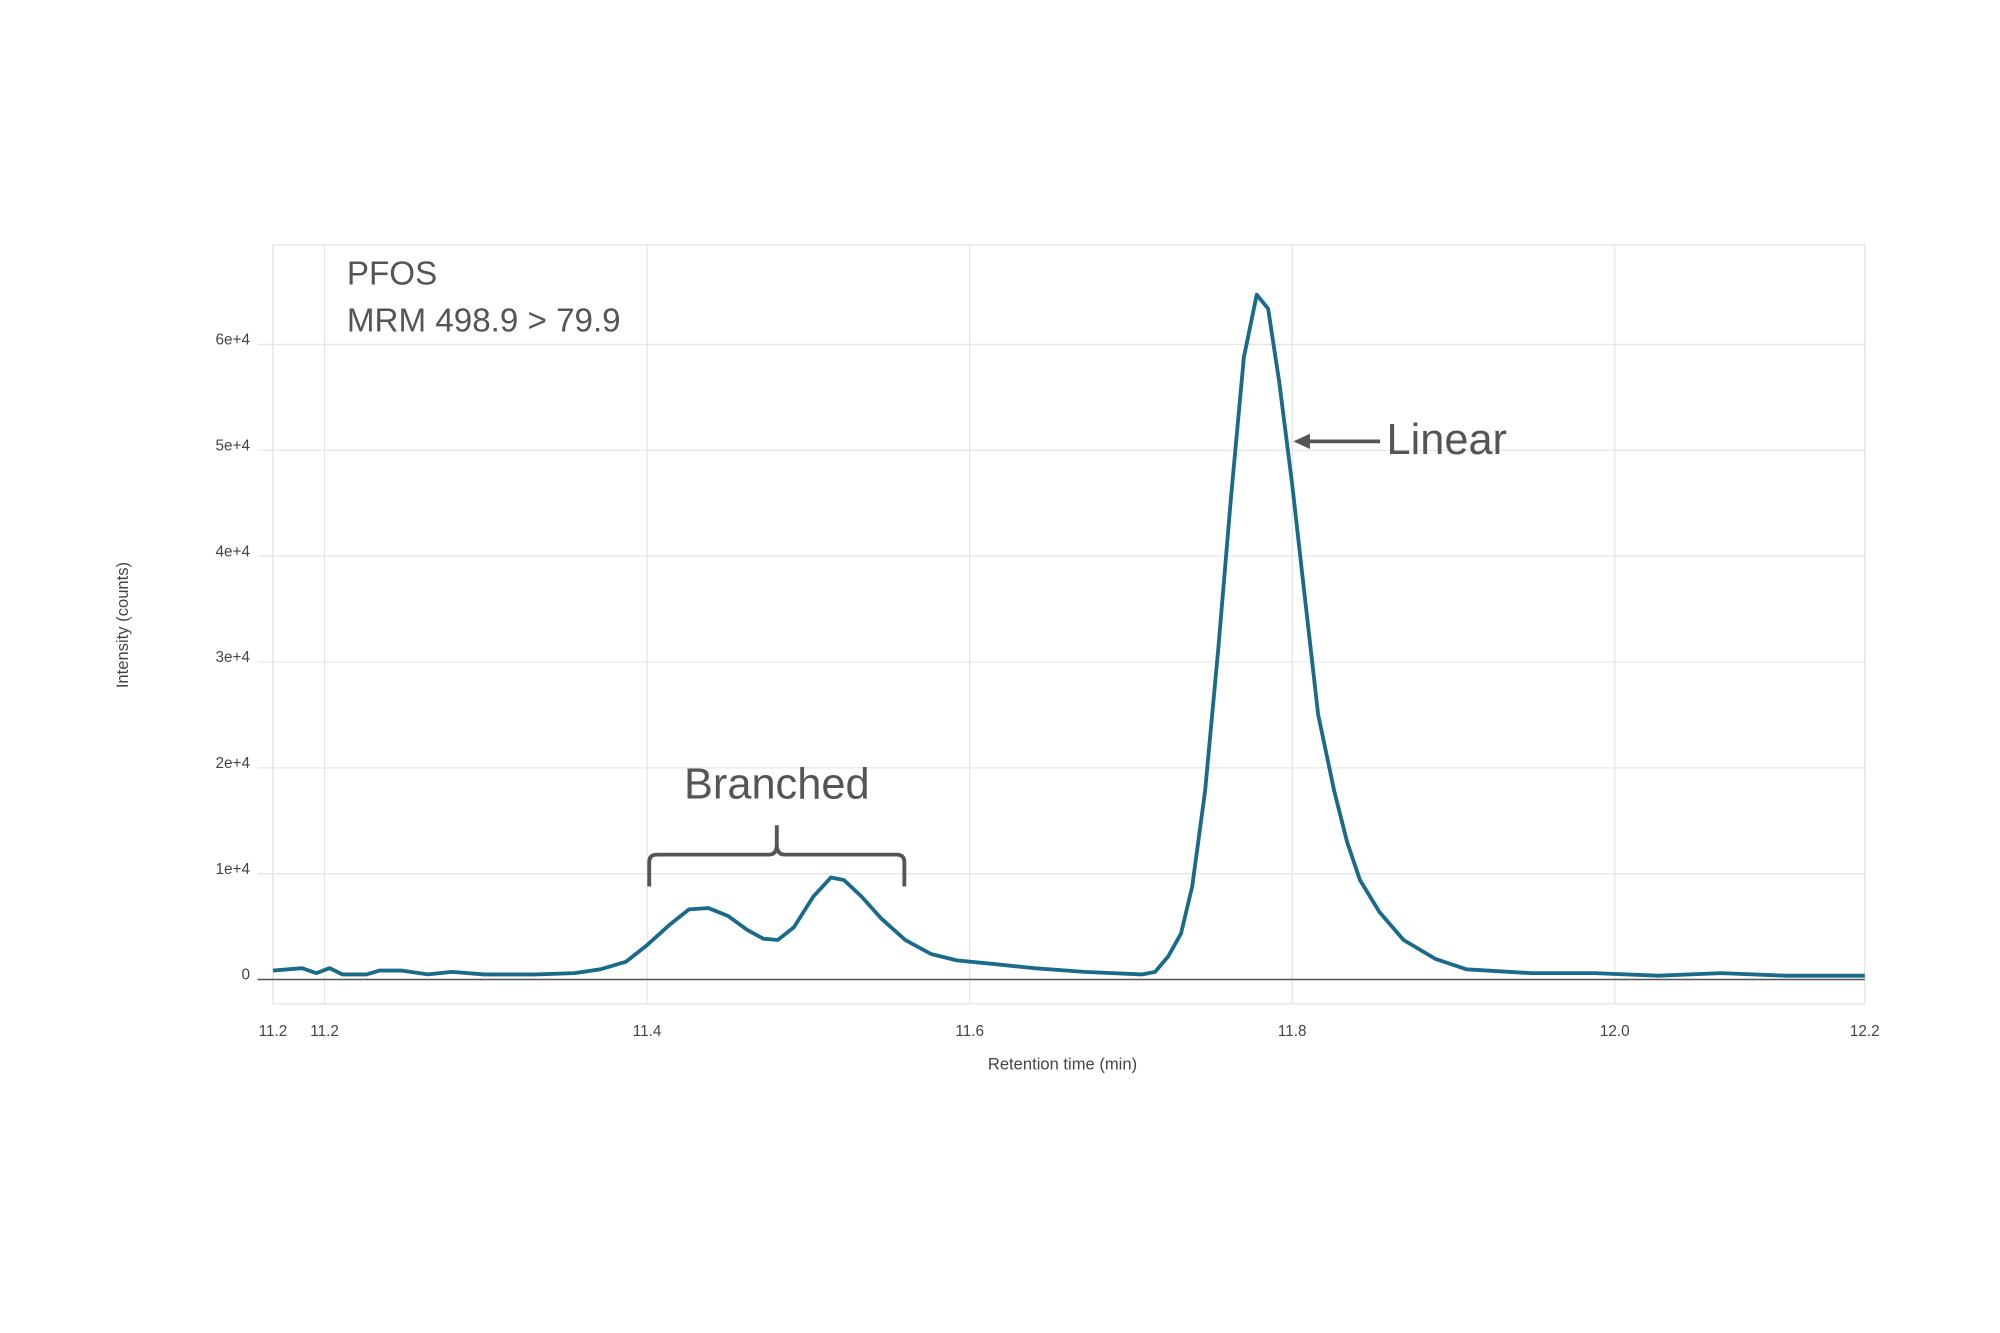  What do you see at coordinates (233, 340) in the screenshot?
I see `y-tick-label: 6e+4` at bounding box center [233, 340].